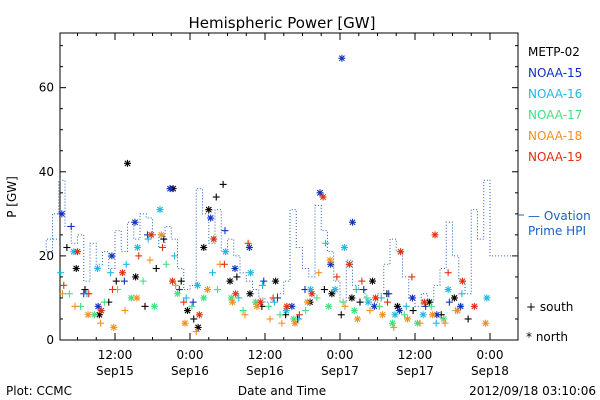 The height and width of the screenshot is (400, 600). I want to click on legend-entry-noaa-18: NOAA-18, so click(555, 136).